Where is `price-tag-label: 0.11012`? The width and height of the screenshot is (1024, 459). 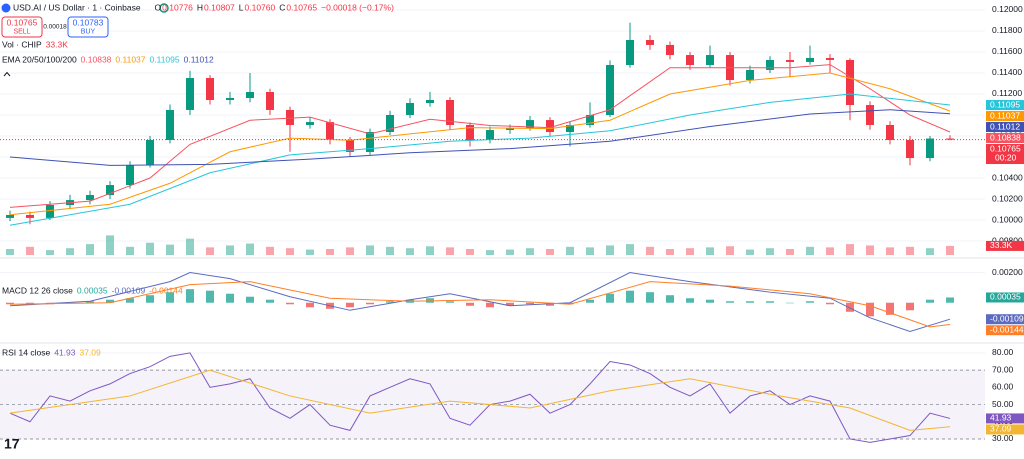 price-tag-label: 0.11012 is located at coordinates (1005, 126).